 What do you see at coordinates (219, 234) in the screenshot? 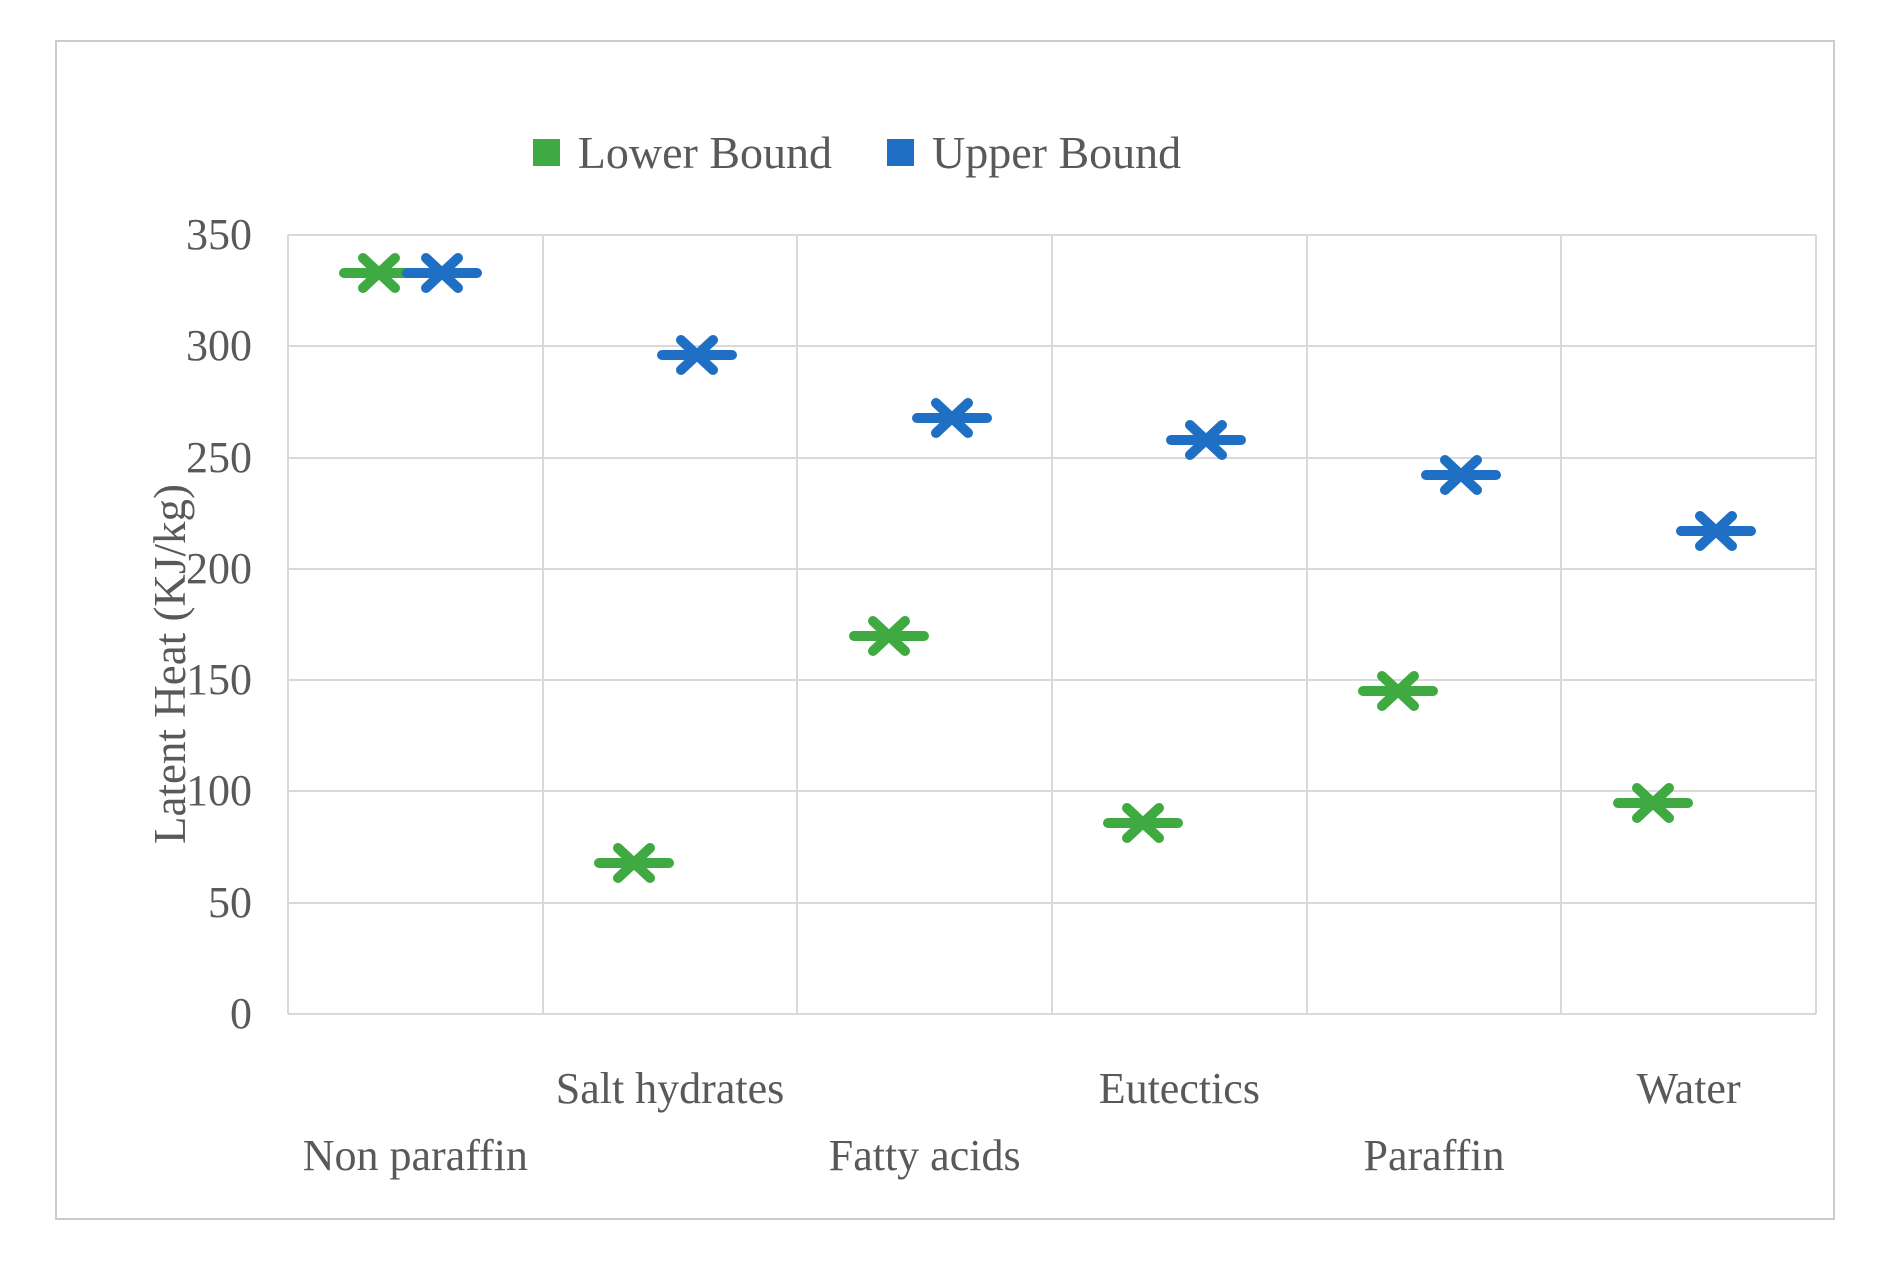
I see `y-tick-label: 350` at bounding box center [219, 234].